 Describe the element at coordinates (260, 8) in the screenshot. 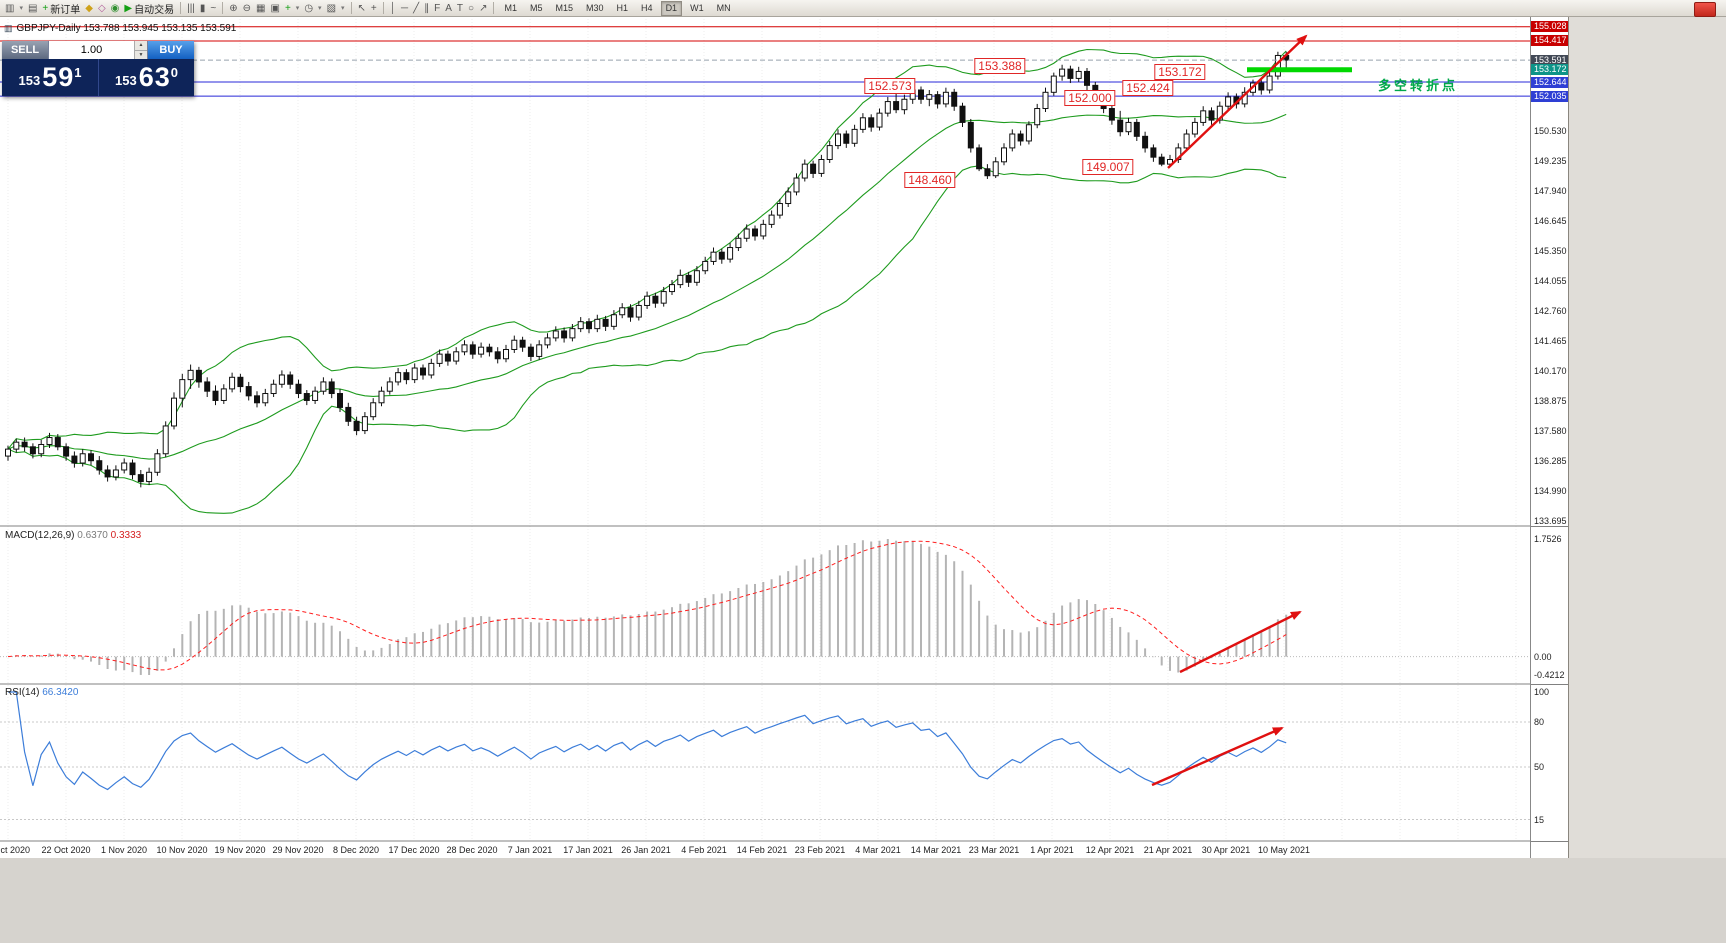

I see `tile-windows-icon: ▦` at that location.